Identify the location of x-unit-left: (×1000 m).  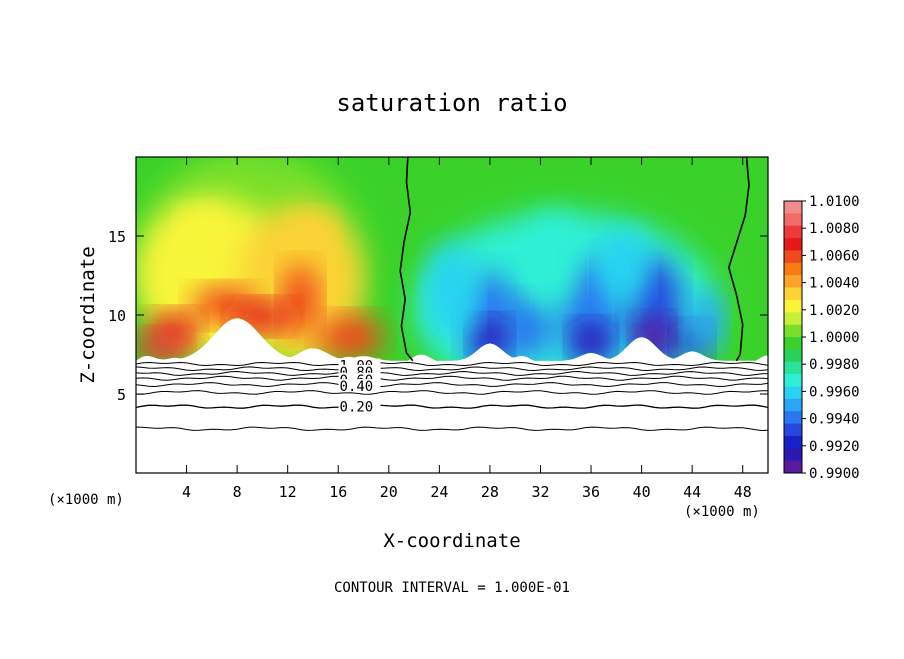
(86, 500).